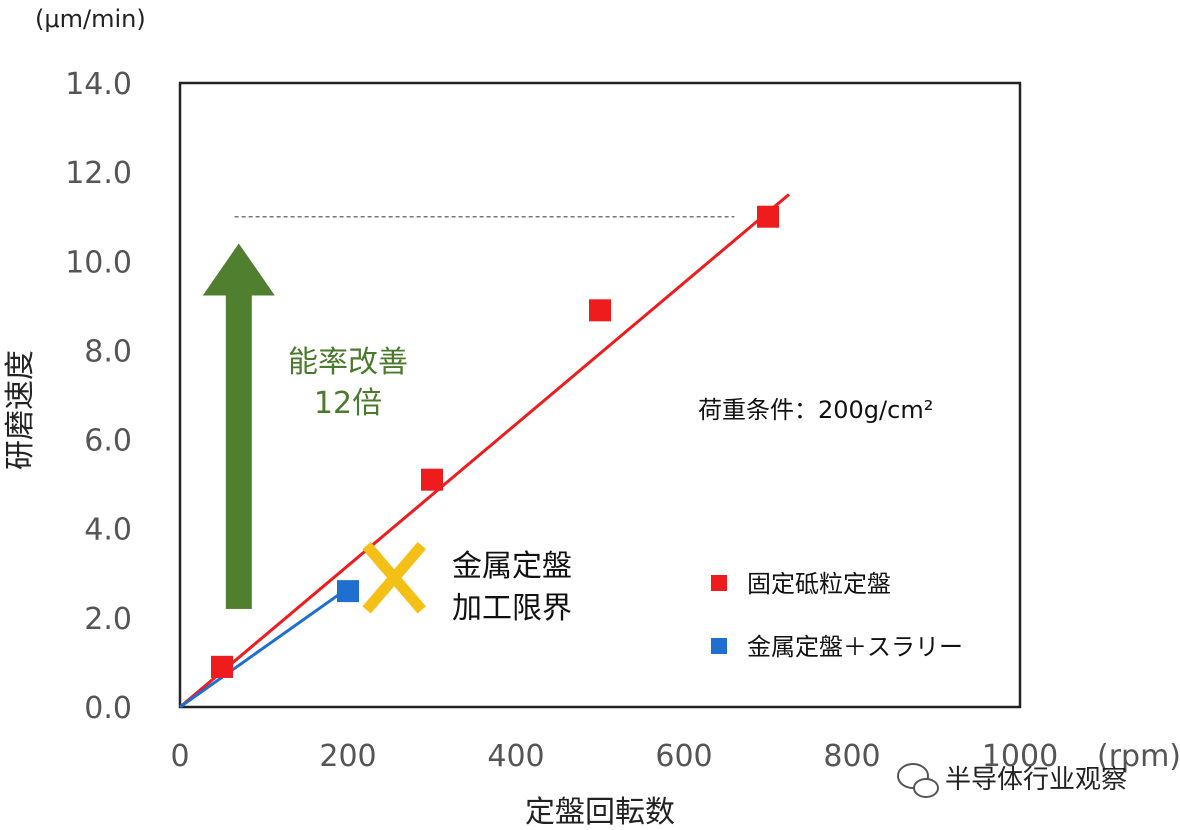  Describe the element at coordinates (98, 84) in the screenshot. I see `y-tick-label: 14.0` at that location.